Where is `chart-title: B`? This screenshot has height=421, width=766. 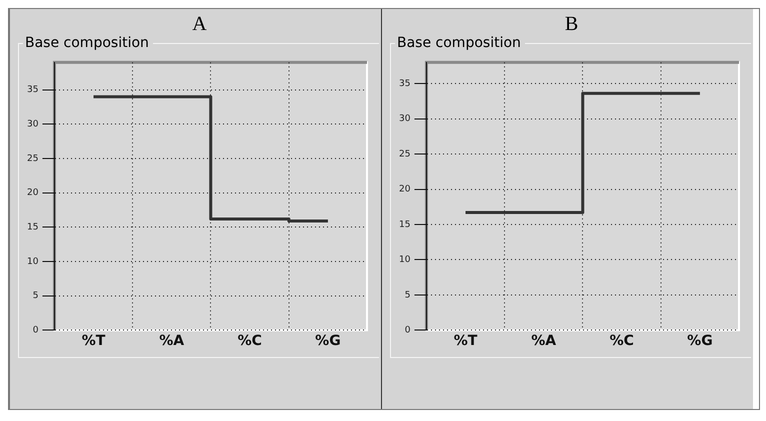
chart-title: B is located at coordinates (572, 24).